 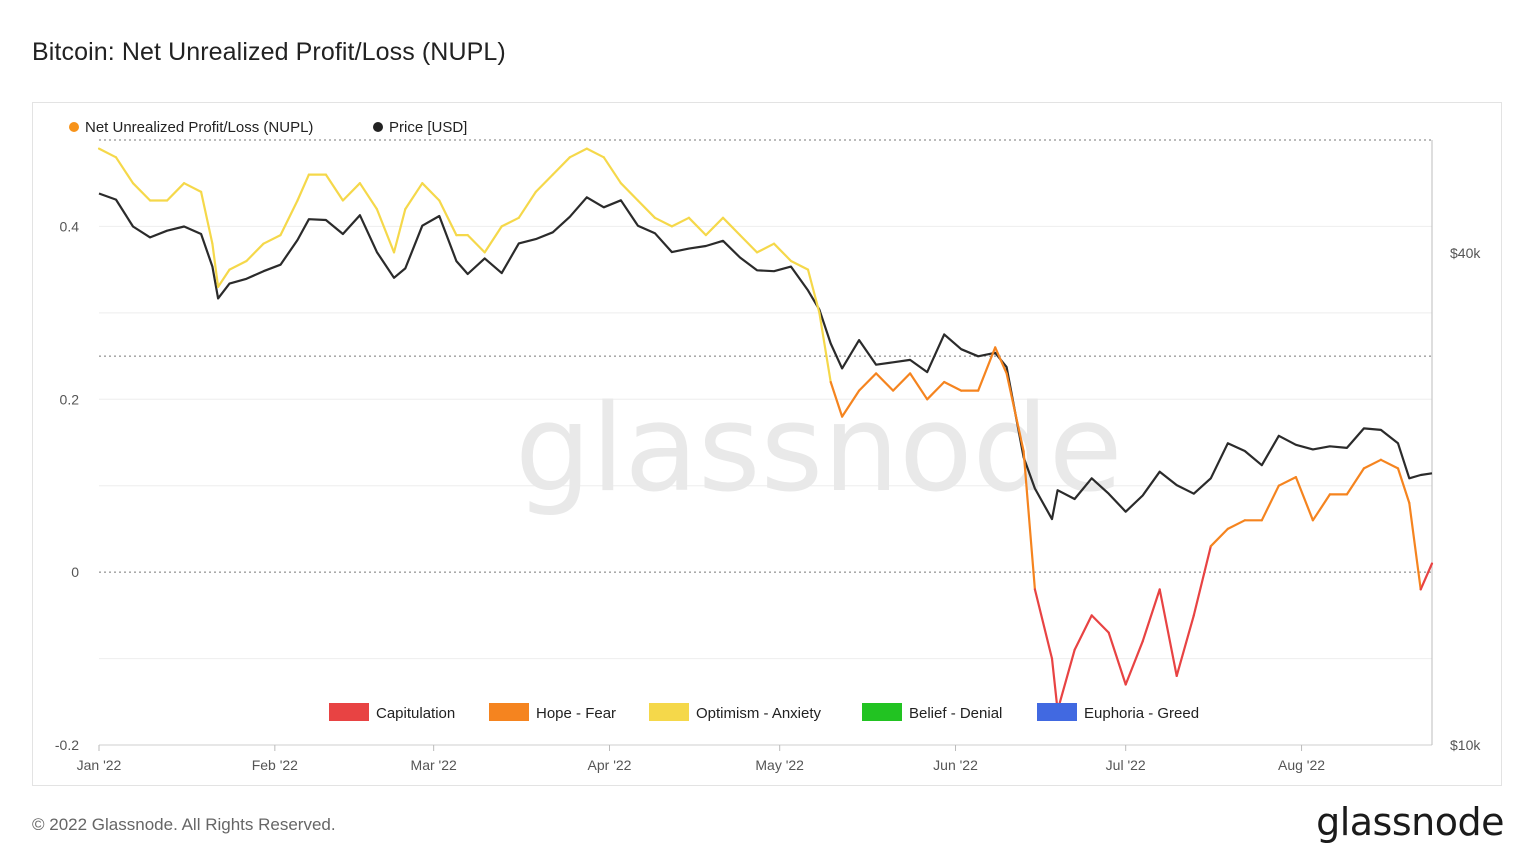 I want to click on zone-legend-label: Belief - Denial, so click(x=955, y=713).